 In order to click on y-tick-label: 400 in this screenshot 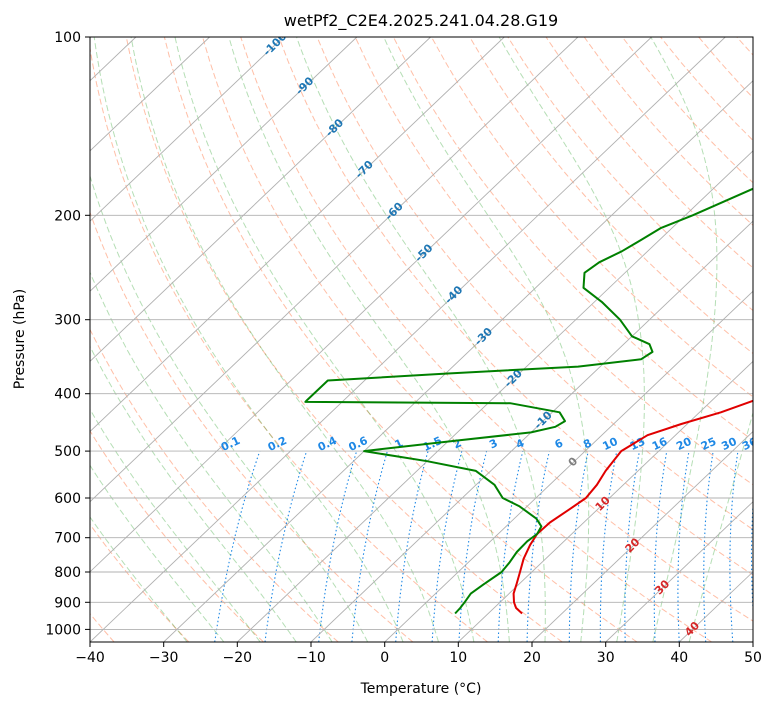, I will do `click(67, 395)`.